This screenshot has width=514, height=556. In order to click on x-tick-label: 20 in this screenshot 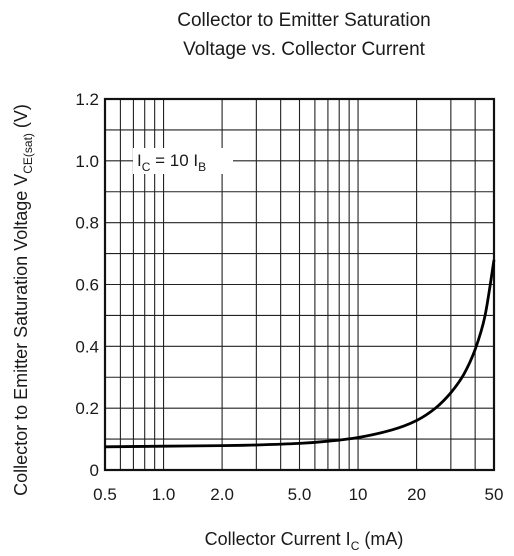, I will do `click(416, 494)`.